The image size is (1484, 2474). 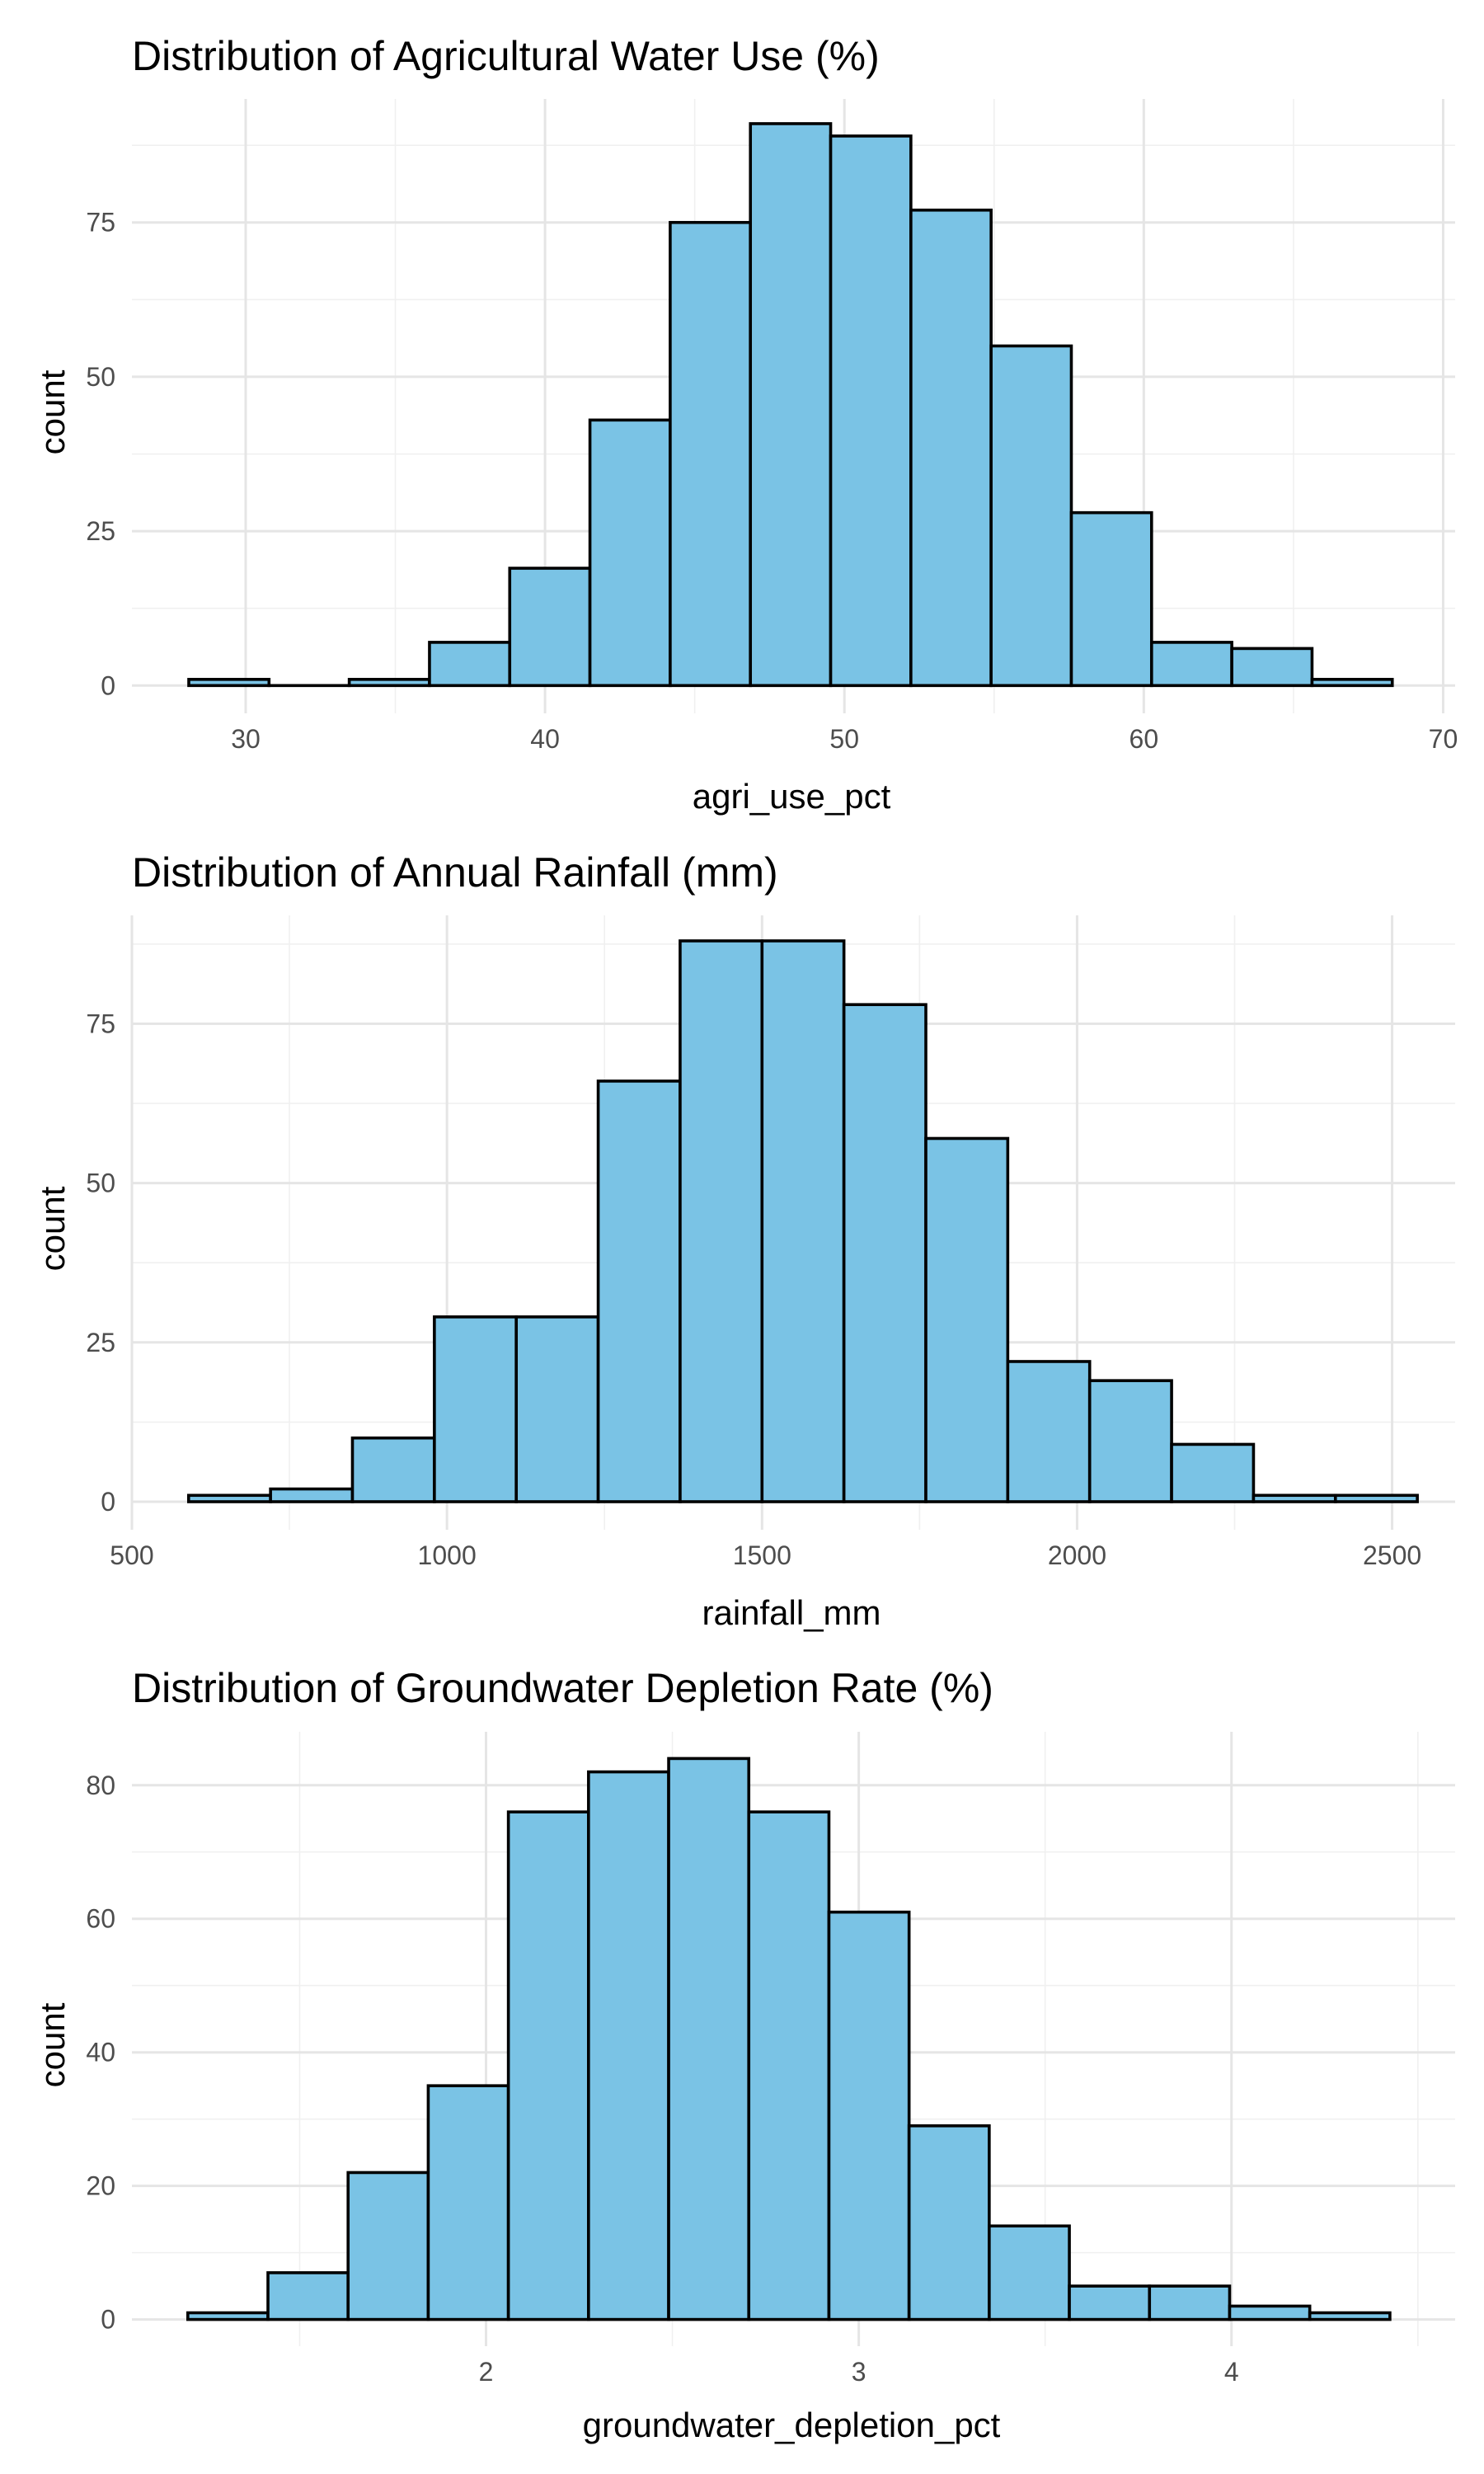 I want to click on y-tick-label: 80, so click(x=100, y=1785).